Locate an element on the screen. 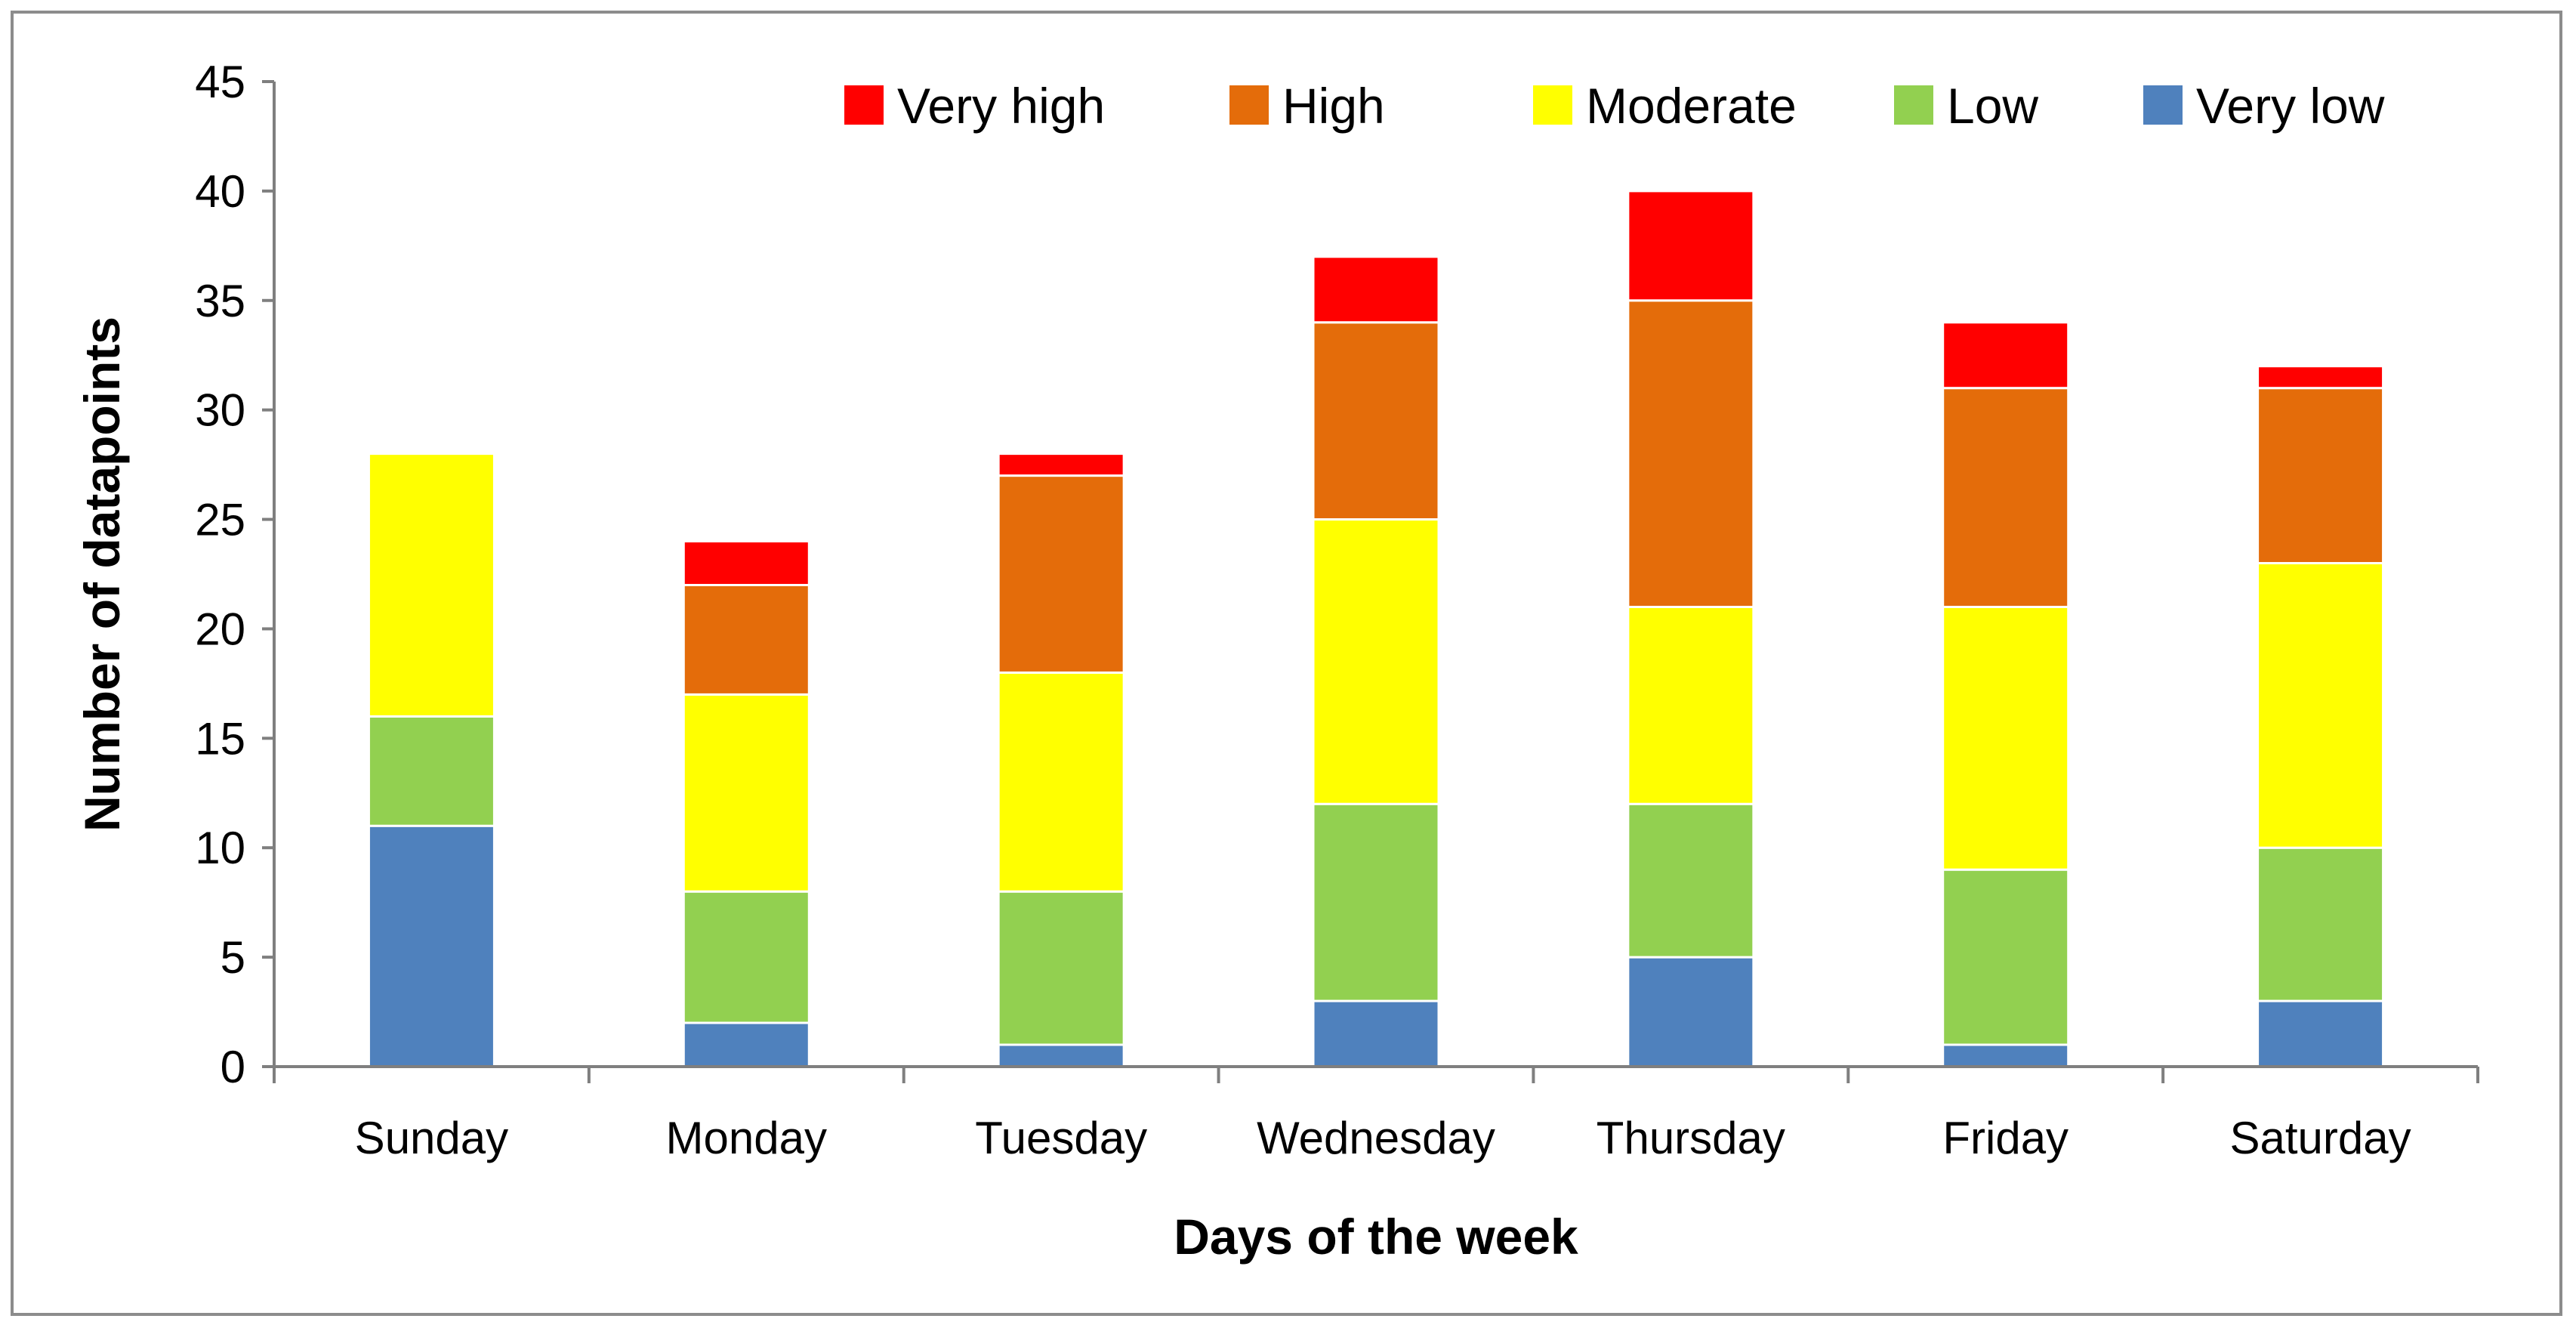  bar-monday-low is located at coordinates (746, 957).